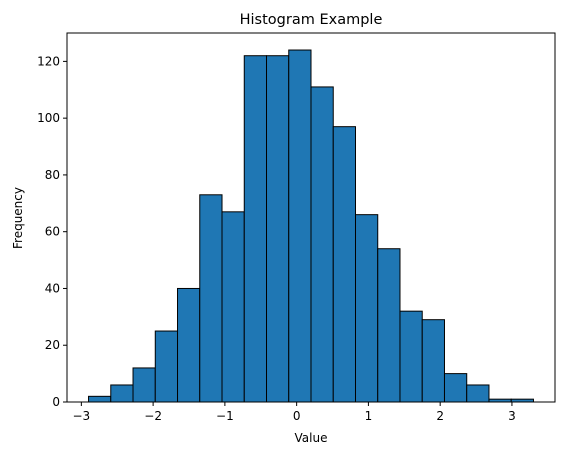 The height and width of the screenshot is (455, 571). What do you see at coordinates (225, 416) in the screenshot?
I see `x-tick-label: −1` at bounding box center [225, 416].